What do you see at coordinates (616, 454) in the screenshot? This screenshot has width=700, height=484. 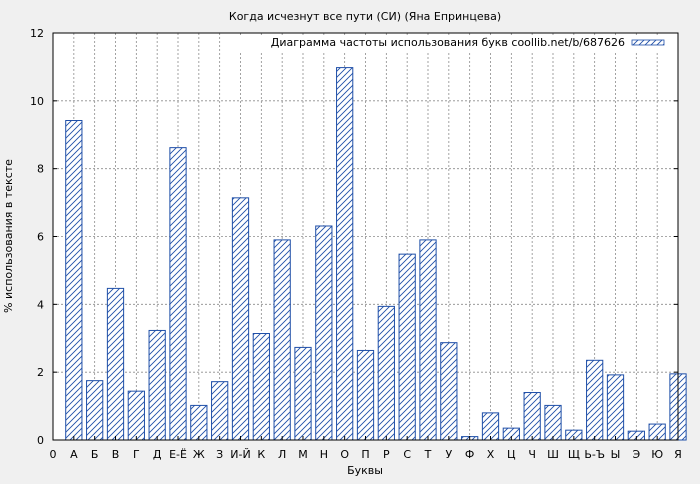 I see `x-tick-label: Ы` at bounding box center [616, 454].